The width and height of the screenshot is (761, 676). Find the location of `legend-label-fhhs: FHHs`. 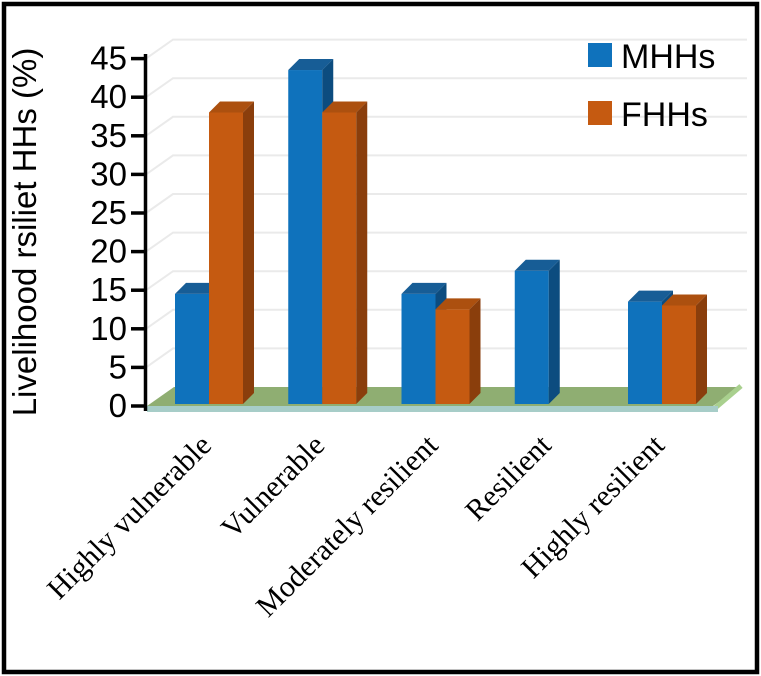

legend-label-fhhs: FHHs is located at coordinates (664, 115).